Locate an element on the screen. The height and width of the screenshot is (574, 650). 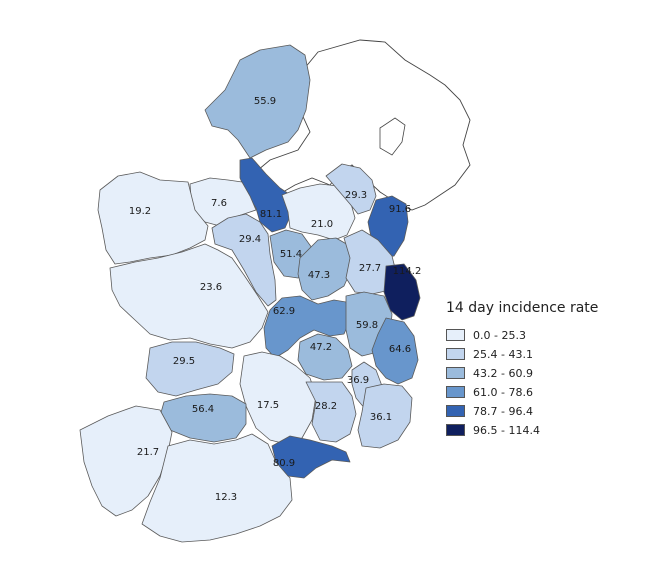
legend-label: 78.7 - 96.4 is located at coordinates (503, 411).